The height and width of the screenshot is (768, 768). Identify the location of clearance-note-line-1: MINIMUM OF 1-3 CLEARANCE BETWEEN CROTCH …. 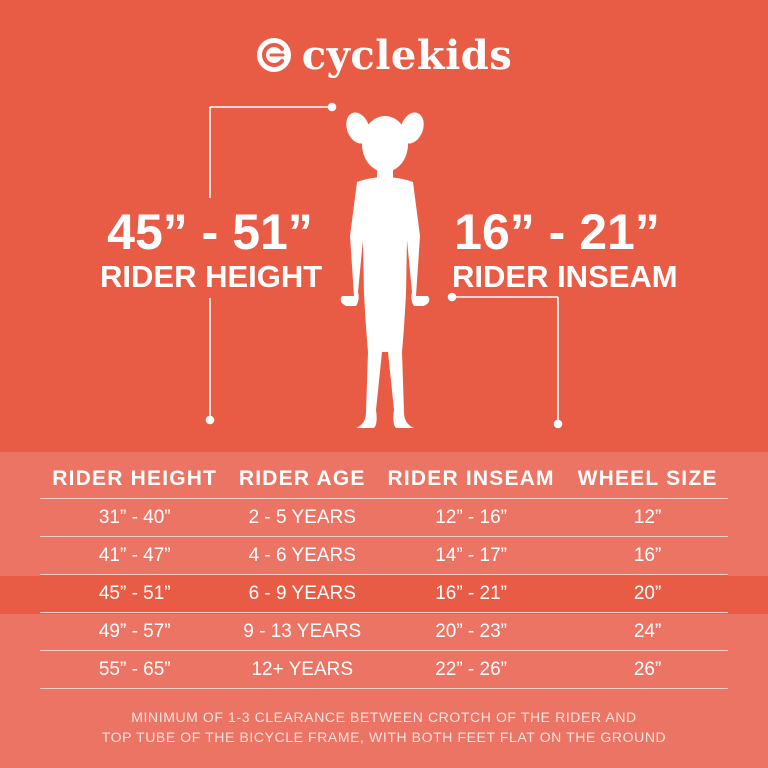
(384, 717).